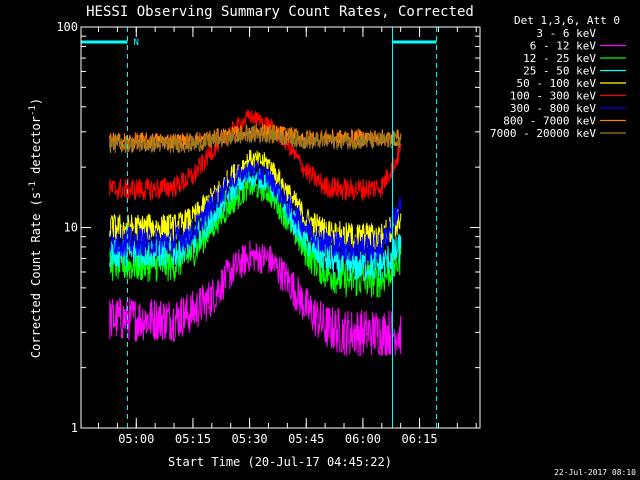 Image resolution: width=640 pixels, height=480 pixels. I want to click on y-tick-label: 100, so click(67, 27).